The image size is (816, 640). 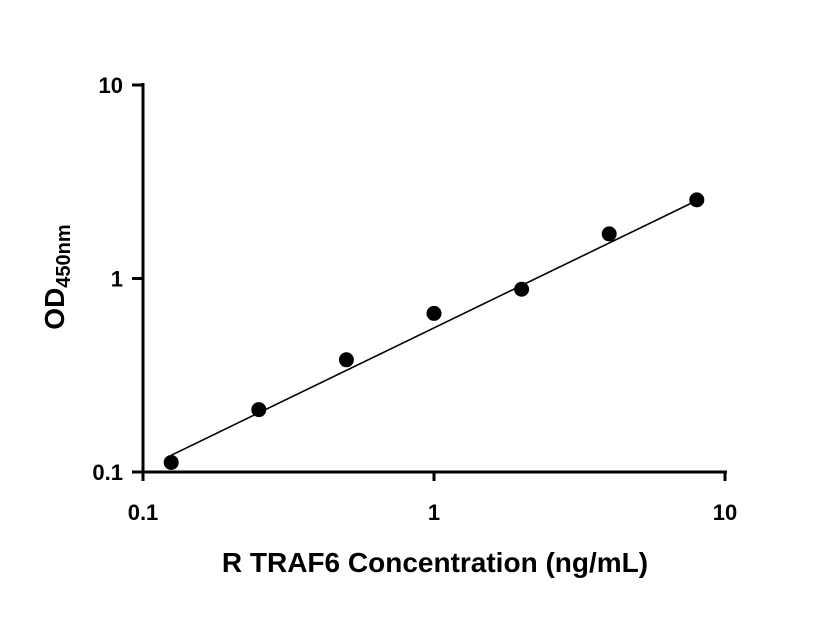 I want to click on y-tick-label: 10, so click(x=111, y=85).